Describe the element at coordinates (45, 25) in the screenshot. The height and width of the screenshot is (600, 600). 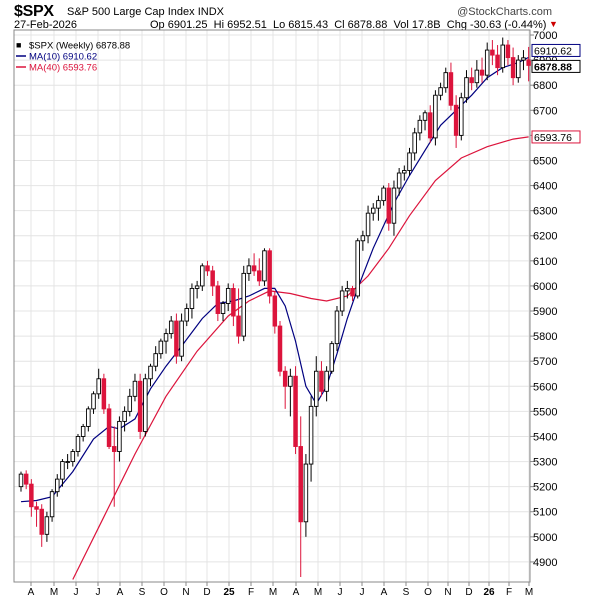
I see `quote-date: 27-Feb-2026` at that location.